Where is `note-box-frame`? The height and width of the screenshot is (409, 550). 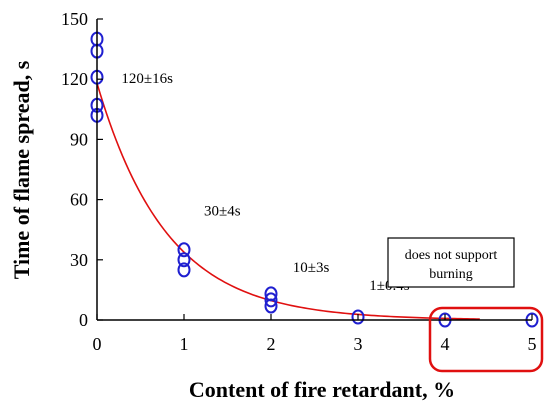 note-box-frame is located at coordinates (451, 262).